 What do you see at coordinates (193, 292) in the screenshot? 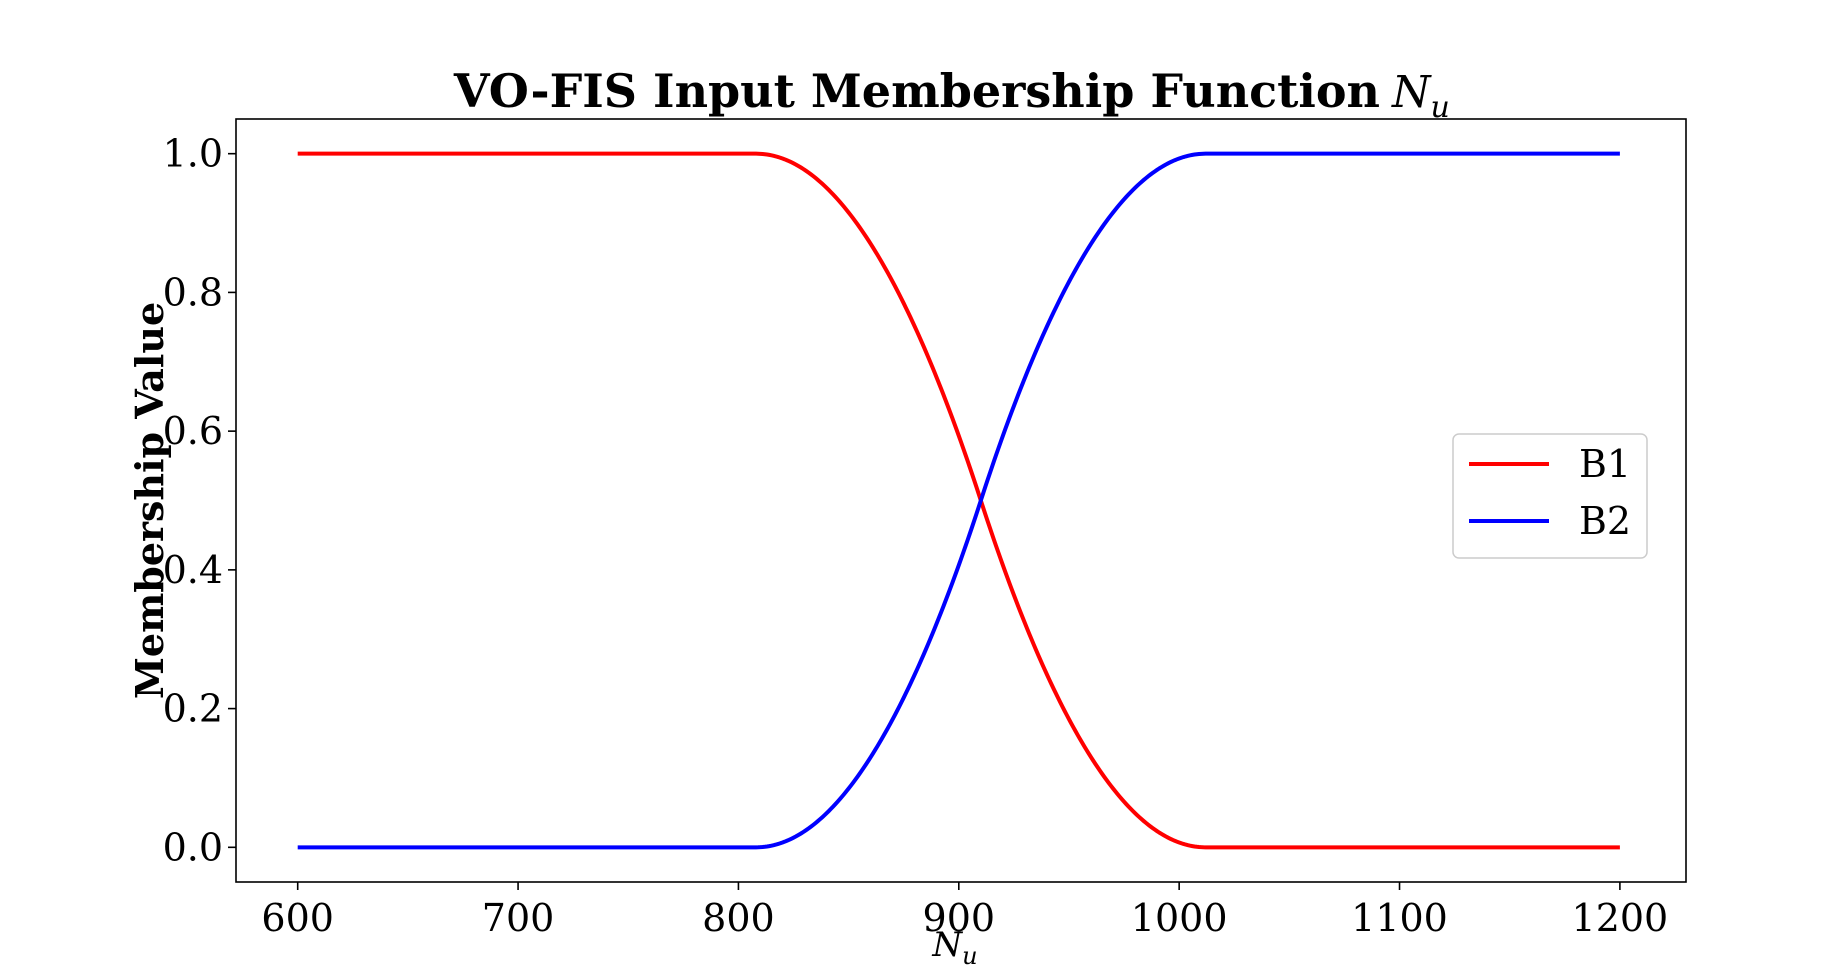
I see `y-tick-label: 0.8` at bounding box center [193, 292].